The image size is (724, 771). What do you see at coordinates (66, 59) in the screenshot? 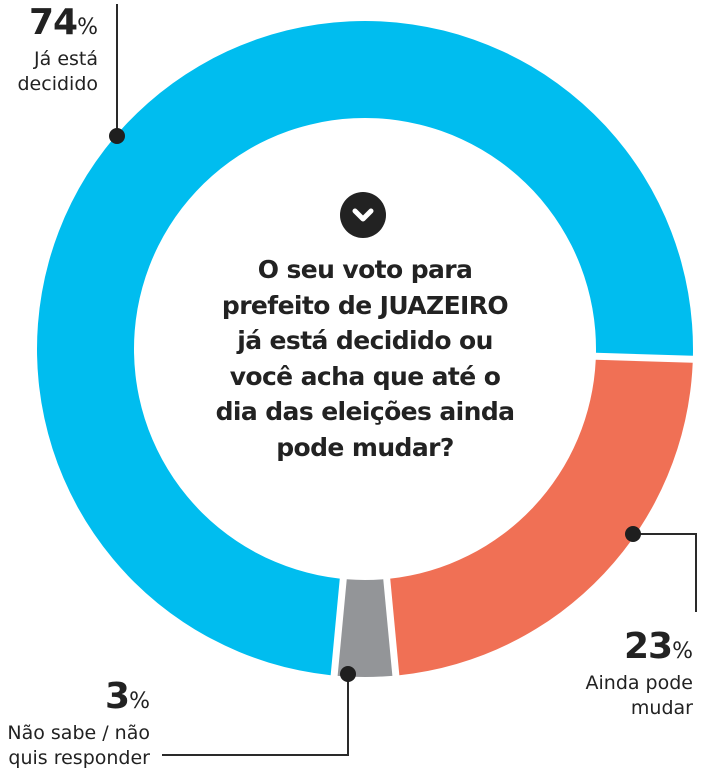
I see `label-desc: Já está` at bounding box center [66, 59].